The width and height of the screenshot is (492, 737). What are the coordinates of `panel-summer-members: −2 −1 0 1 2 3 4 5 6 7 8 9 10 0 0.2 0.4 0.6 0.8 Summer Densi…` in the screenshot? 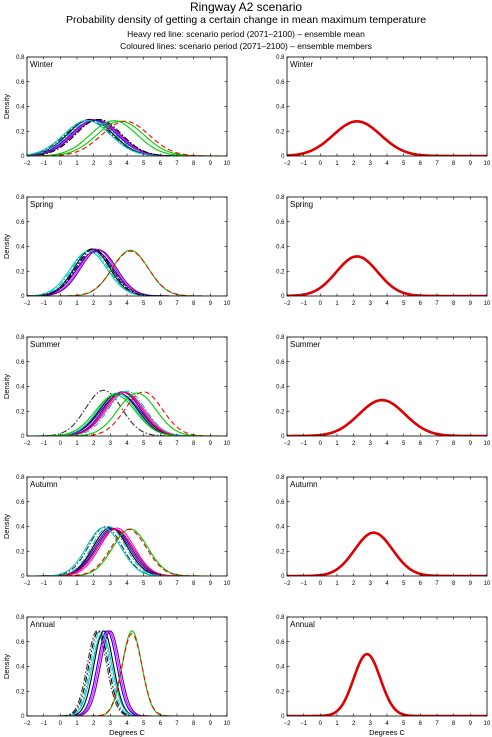 It's located at (116, 391).